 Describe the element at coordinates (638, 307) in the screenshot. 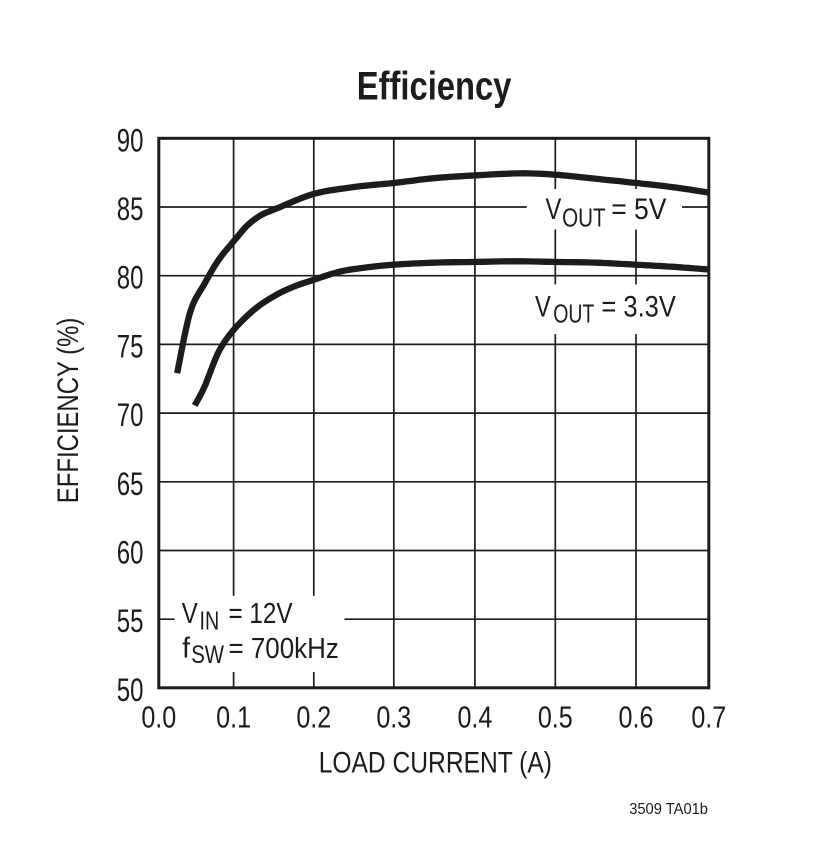

I see `svg-text: = 3.3V` at that location.